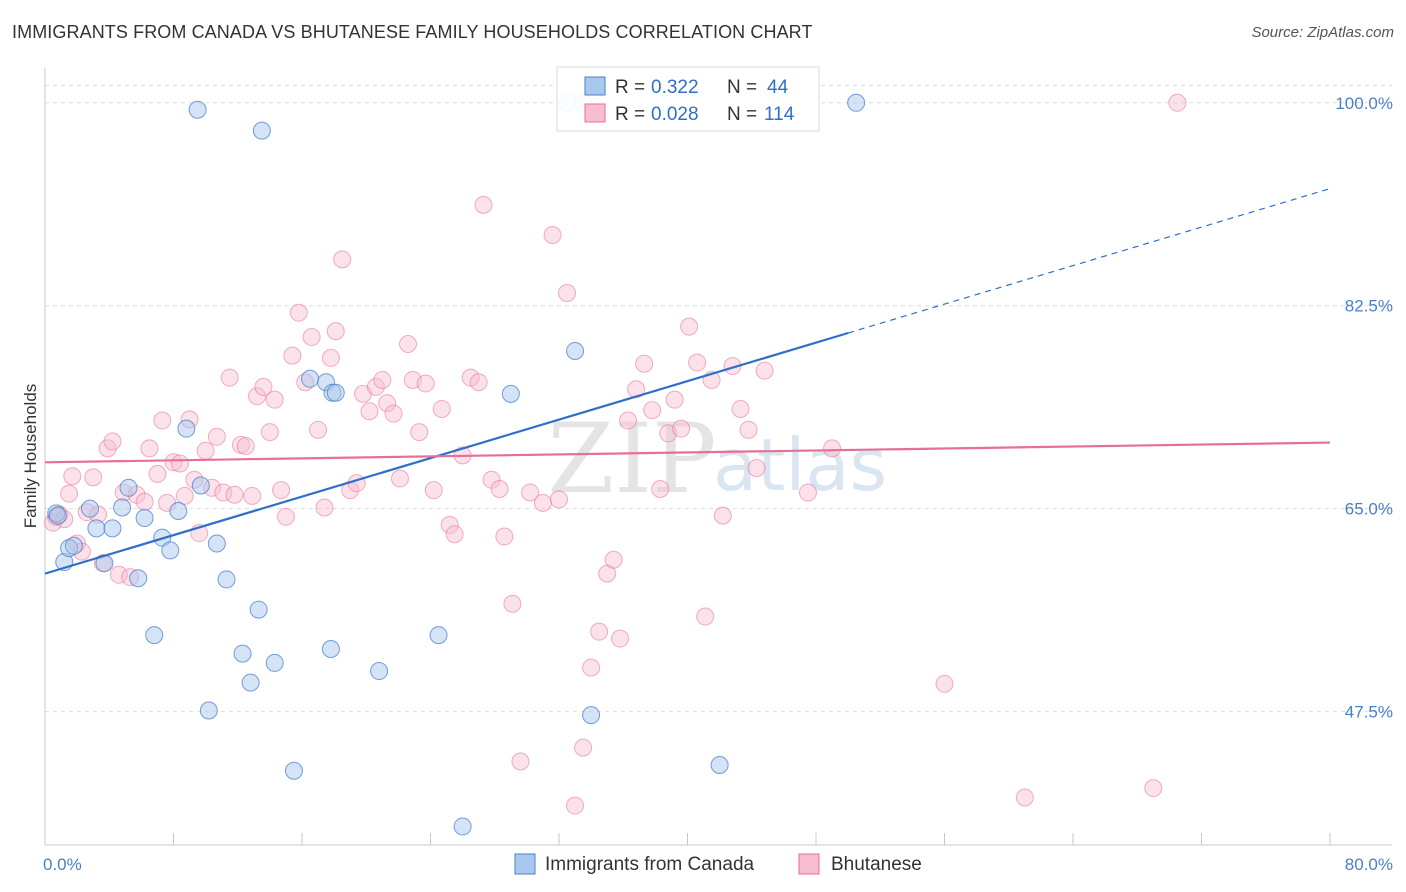  Describe the element at coordinates (742, 87) in the screenshot. I see `stats-n-label-canada: N =` at that location.